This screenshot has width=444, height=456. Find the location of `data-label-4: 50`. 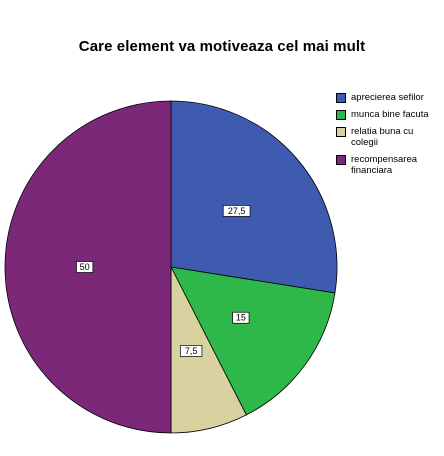

data-label-4: 50 is located at coordinates (85, 267).